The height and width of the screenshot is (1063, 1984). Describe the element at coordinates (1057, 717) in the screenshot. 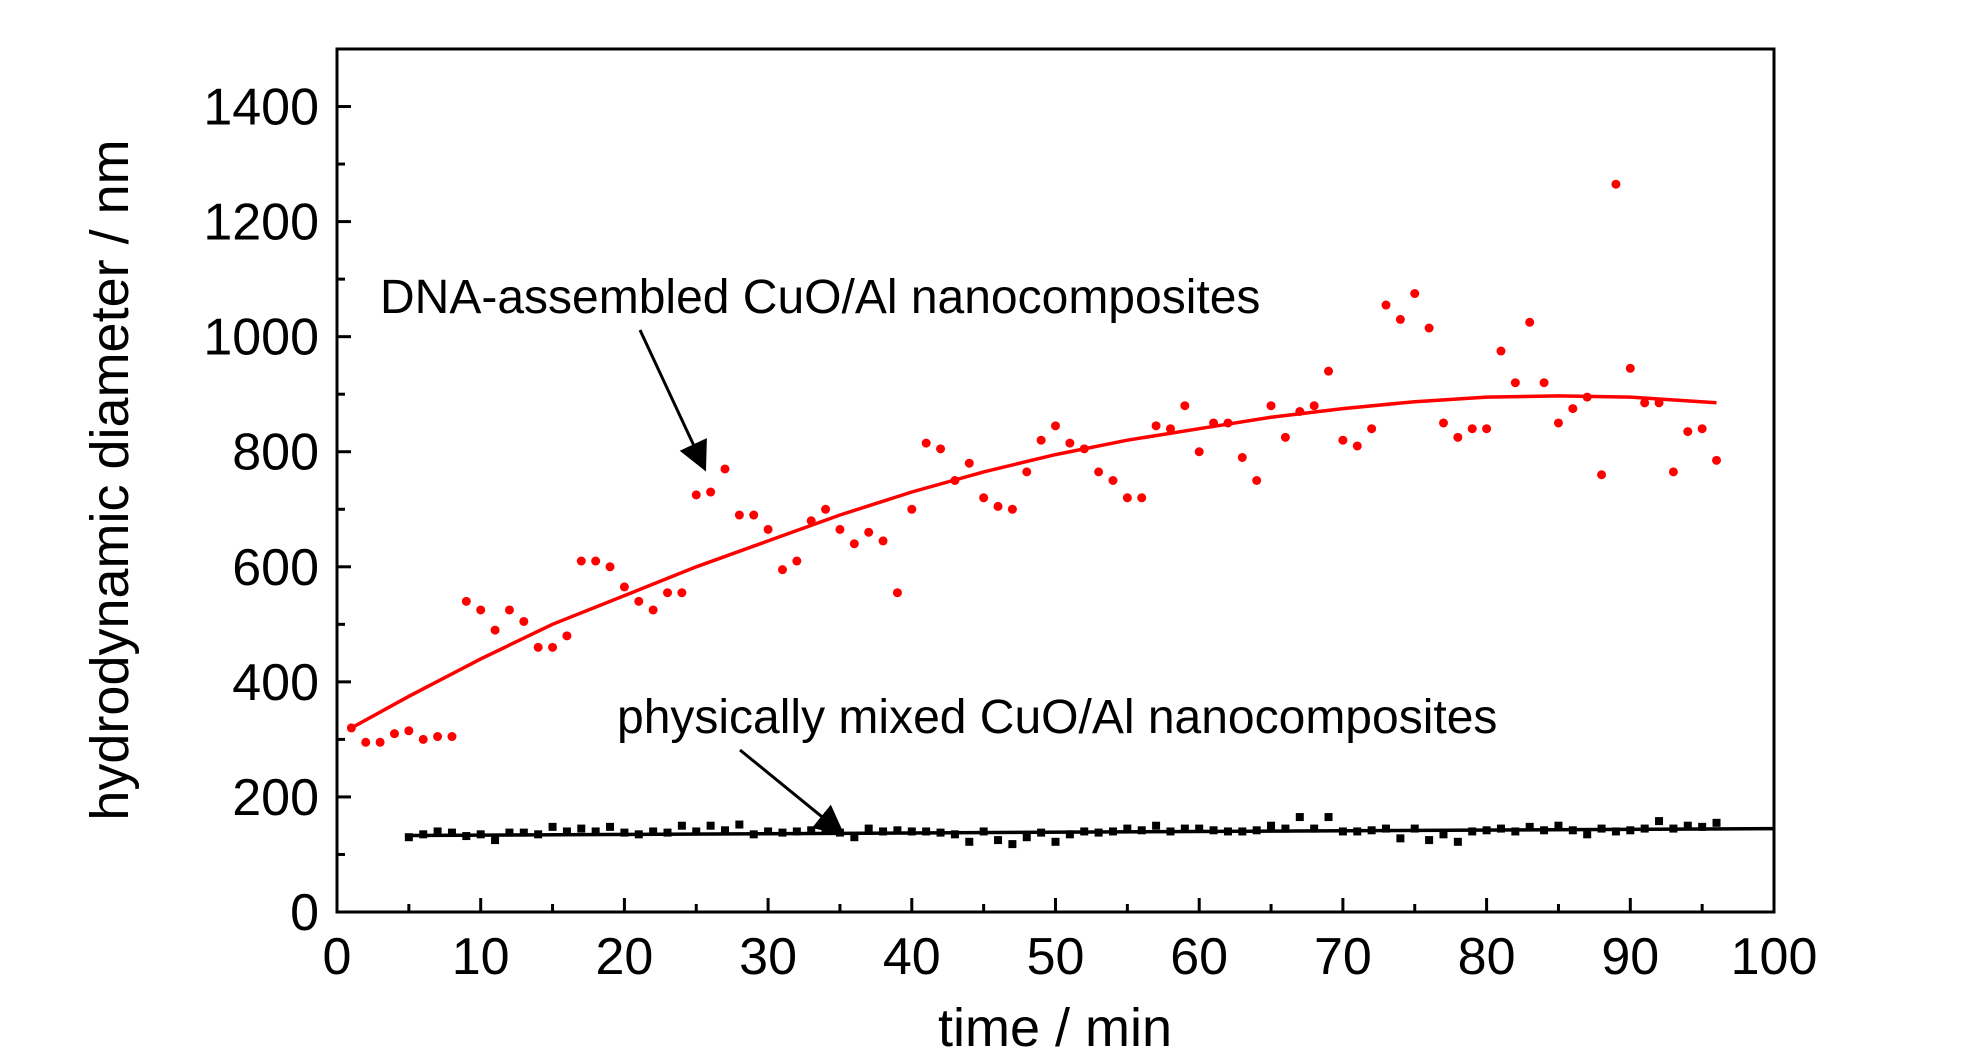

I see `annotation-physical-label: physically mixed CuO/Al nanocomposites` at that location.